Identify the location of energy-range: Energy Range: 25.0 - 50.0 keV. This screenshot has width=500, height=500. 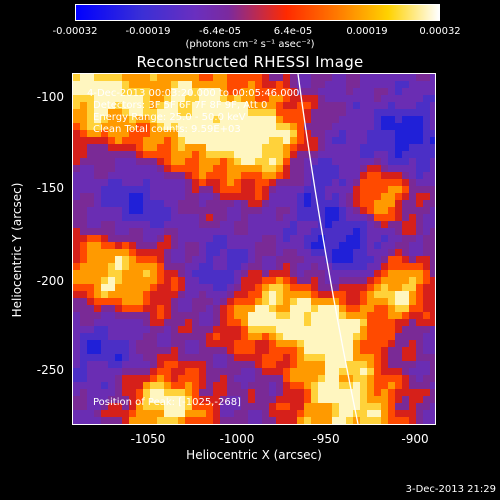
(169, 117).